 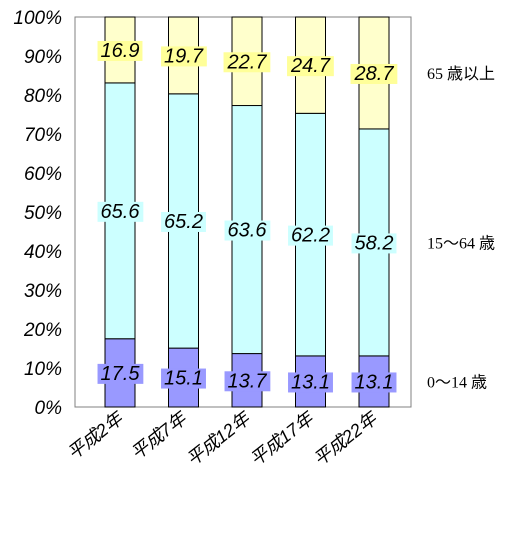 What do you see at coordinates (346, 438) in the screenshot?
I see `x-tick-label: 平成22年` at bounding box center [346, 438].